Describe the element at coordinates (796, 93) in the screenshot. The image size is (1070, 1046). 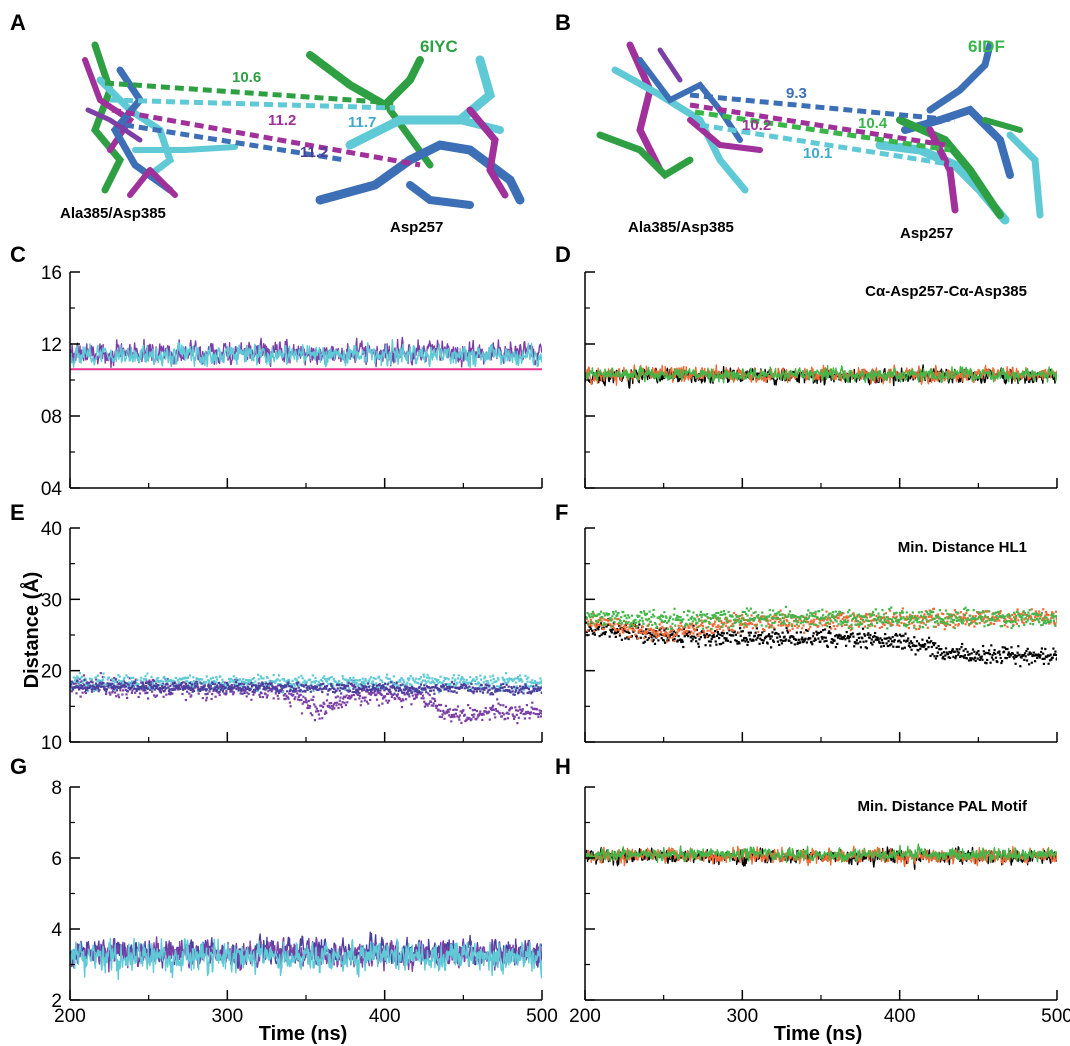
I see `distance-label-b-1: 9.3` at that location.